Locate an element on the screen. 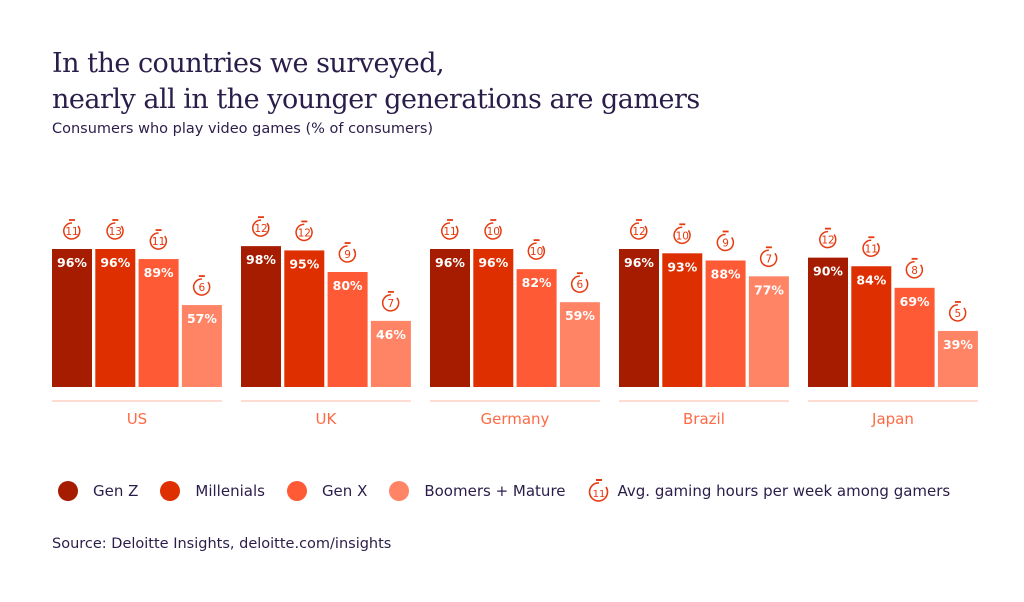  data-label: 93% is located at coordinates (682, 266).